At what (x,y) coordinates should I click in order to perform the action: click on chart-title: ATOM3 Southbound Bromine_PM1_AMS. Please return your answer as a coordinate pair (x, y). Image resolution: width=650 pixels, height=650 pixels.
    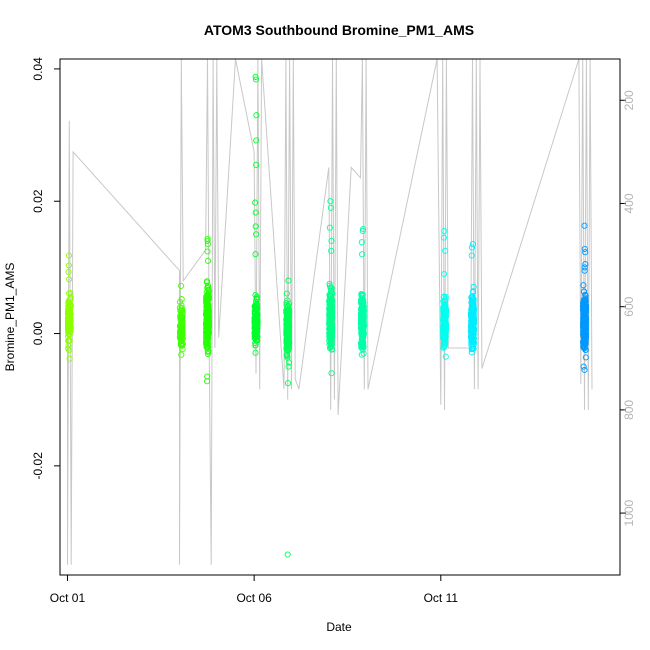
    Looking at the image, I should click on (339, 30).